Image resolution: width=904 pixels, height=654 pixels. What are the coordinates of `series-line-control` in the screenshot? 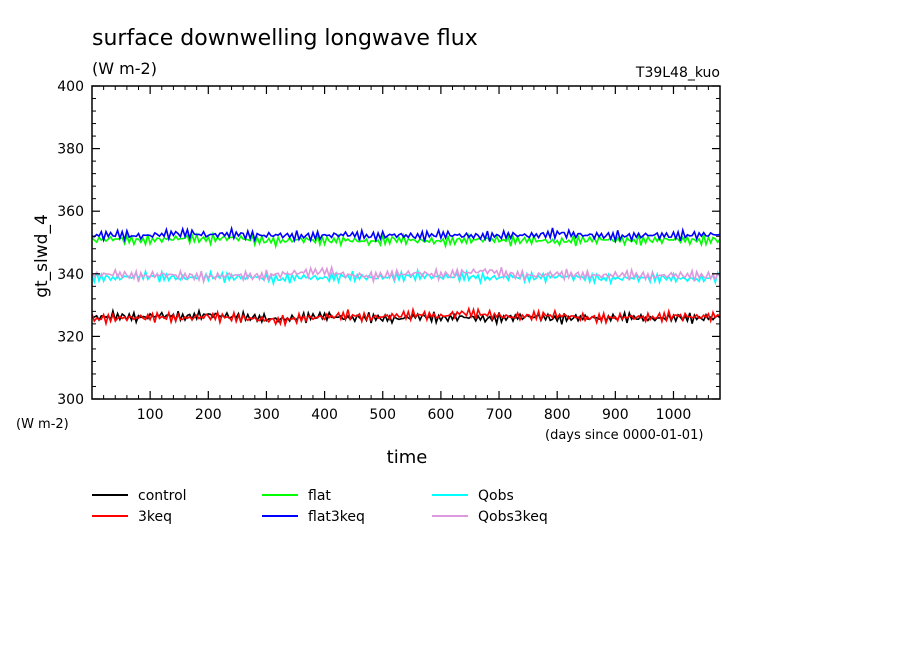 It's located at (406, 317).